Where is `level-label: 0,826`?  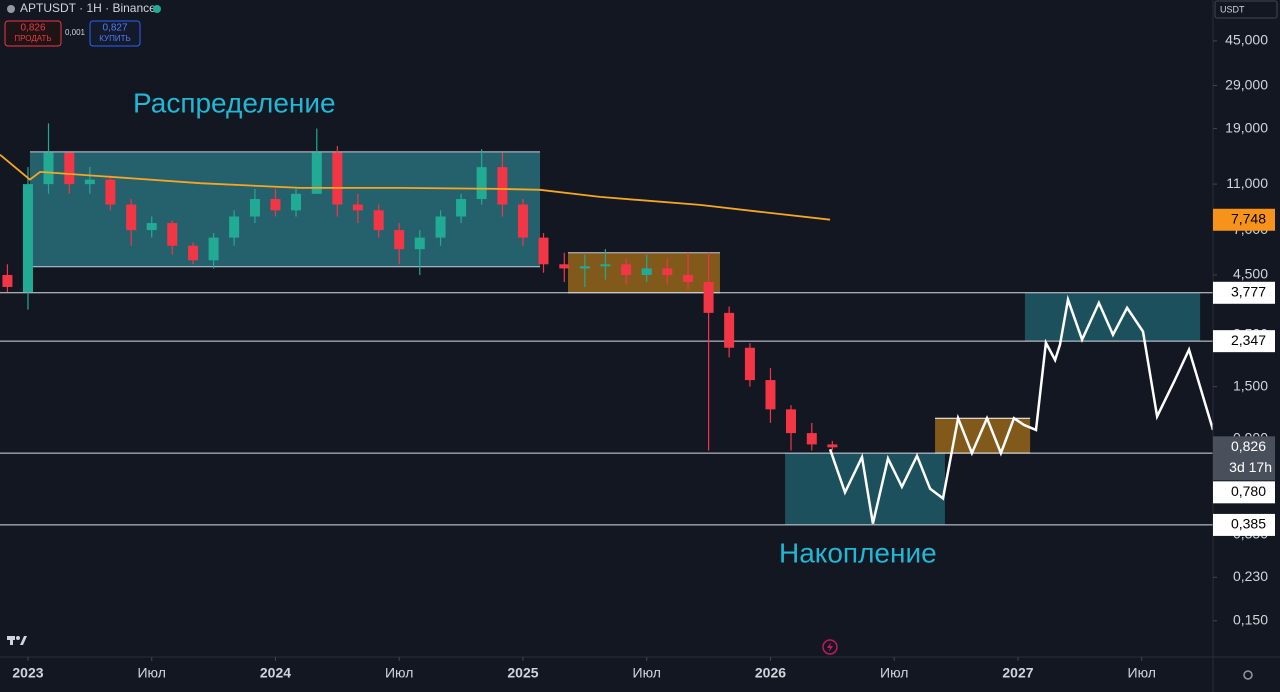
level-label: 0,826 is located at coordinates (1248, 446).